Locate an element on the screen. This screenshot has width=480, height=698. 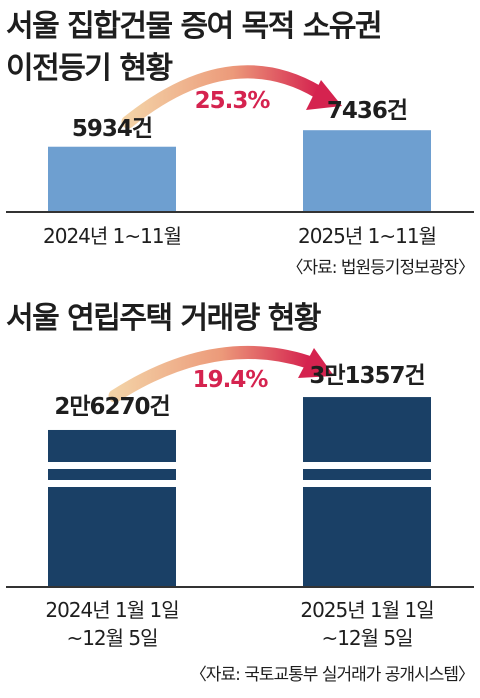
chart1-value-label-0: 5934건 is located at coordinates (112, 129).